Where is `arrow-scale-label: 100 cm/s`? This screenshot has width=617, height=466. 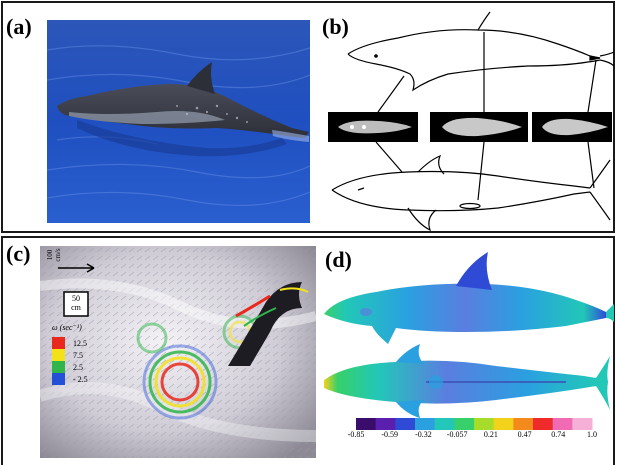 arrow-scale-label: 100 cm/s is located at coordinates (54, 255).